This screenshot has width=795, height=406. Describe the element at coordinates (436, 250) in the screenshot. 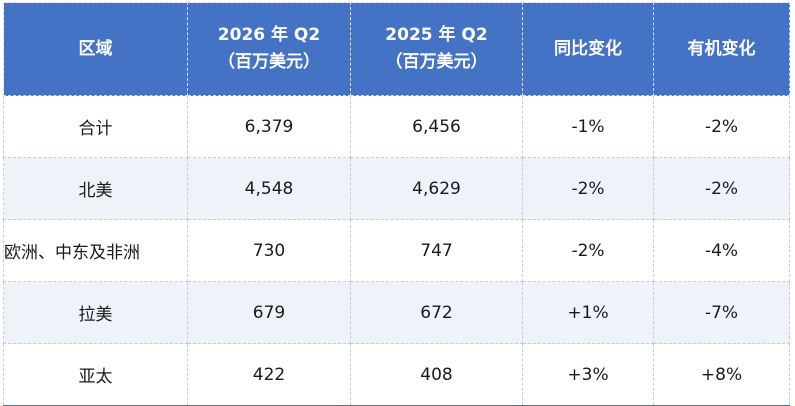

I see `cell-q2-2025: 747` at that location.